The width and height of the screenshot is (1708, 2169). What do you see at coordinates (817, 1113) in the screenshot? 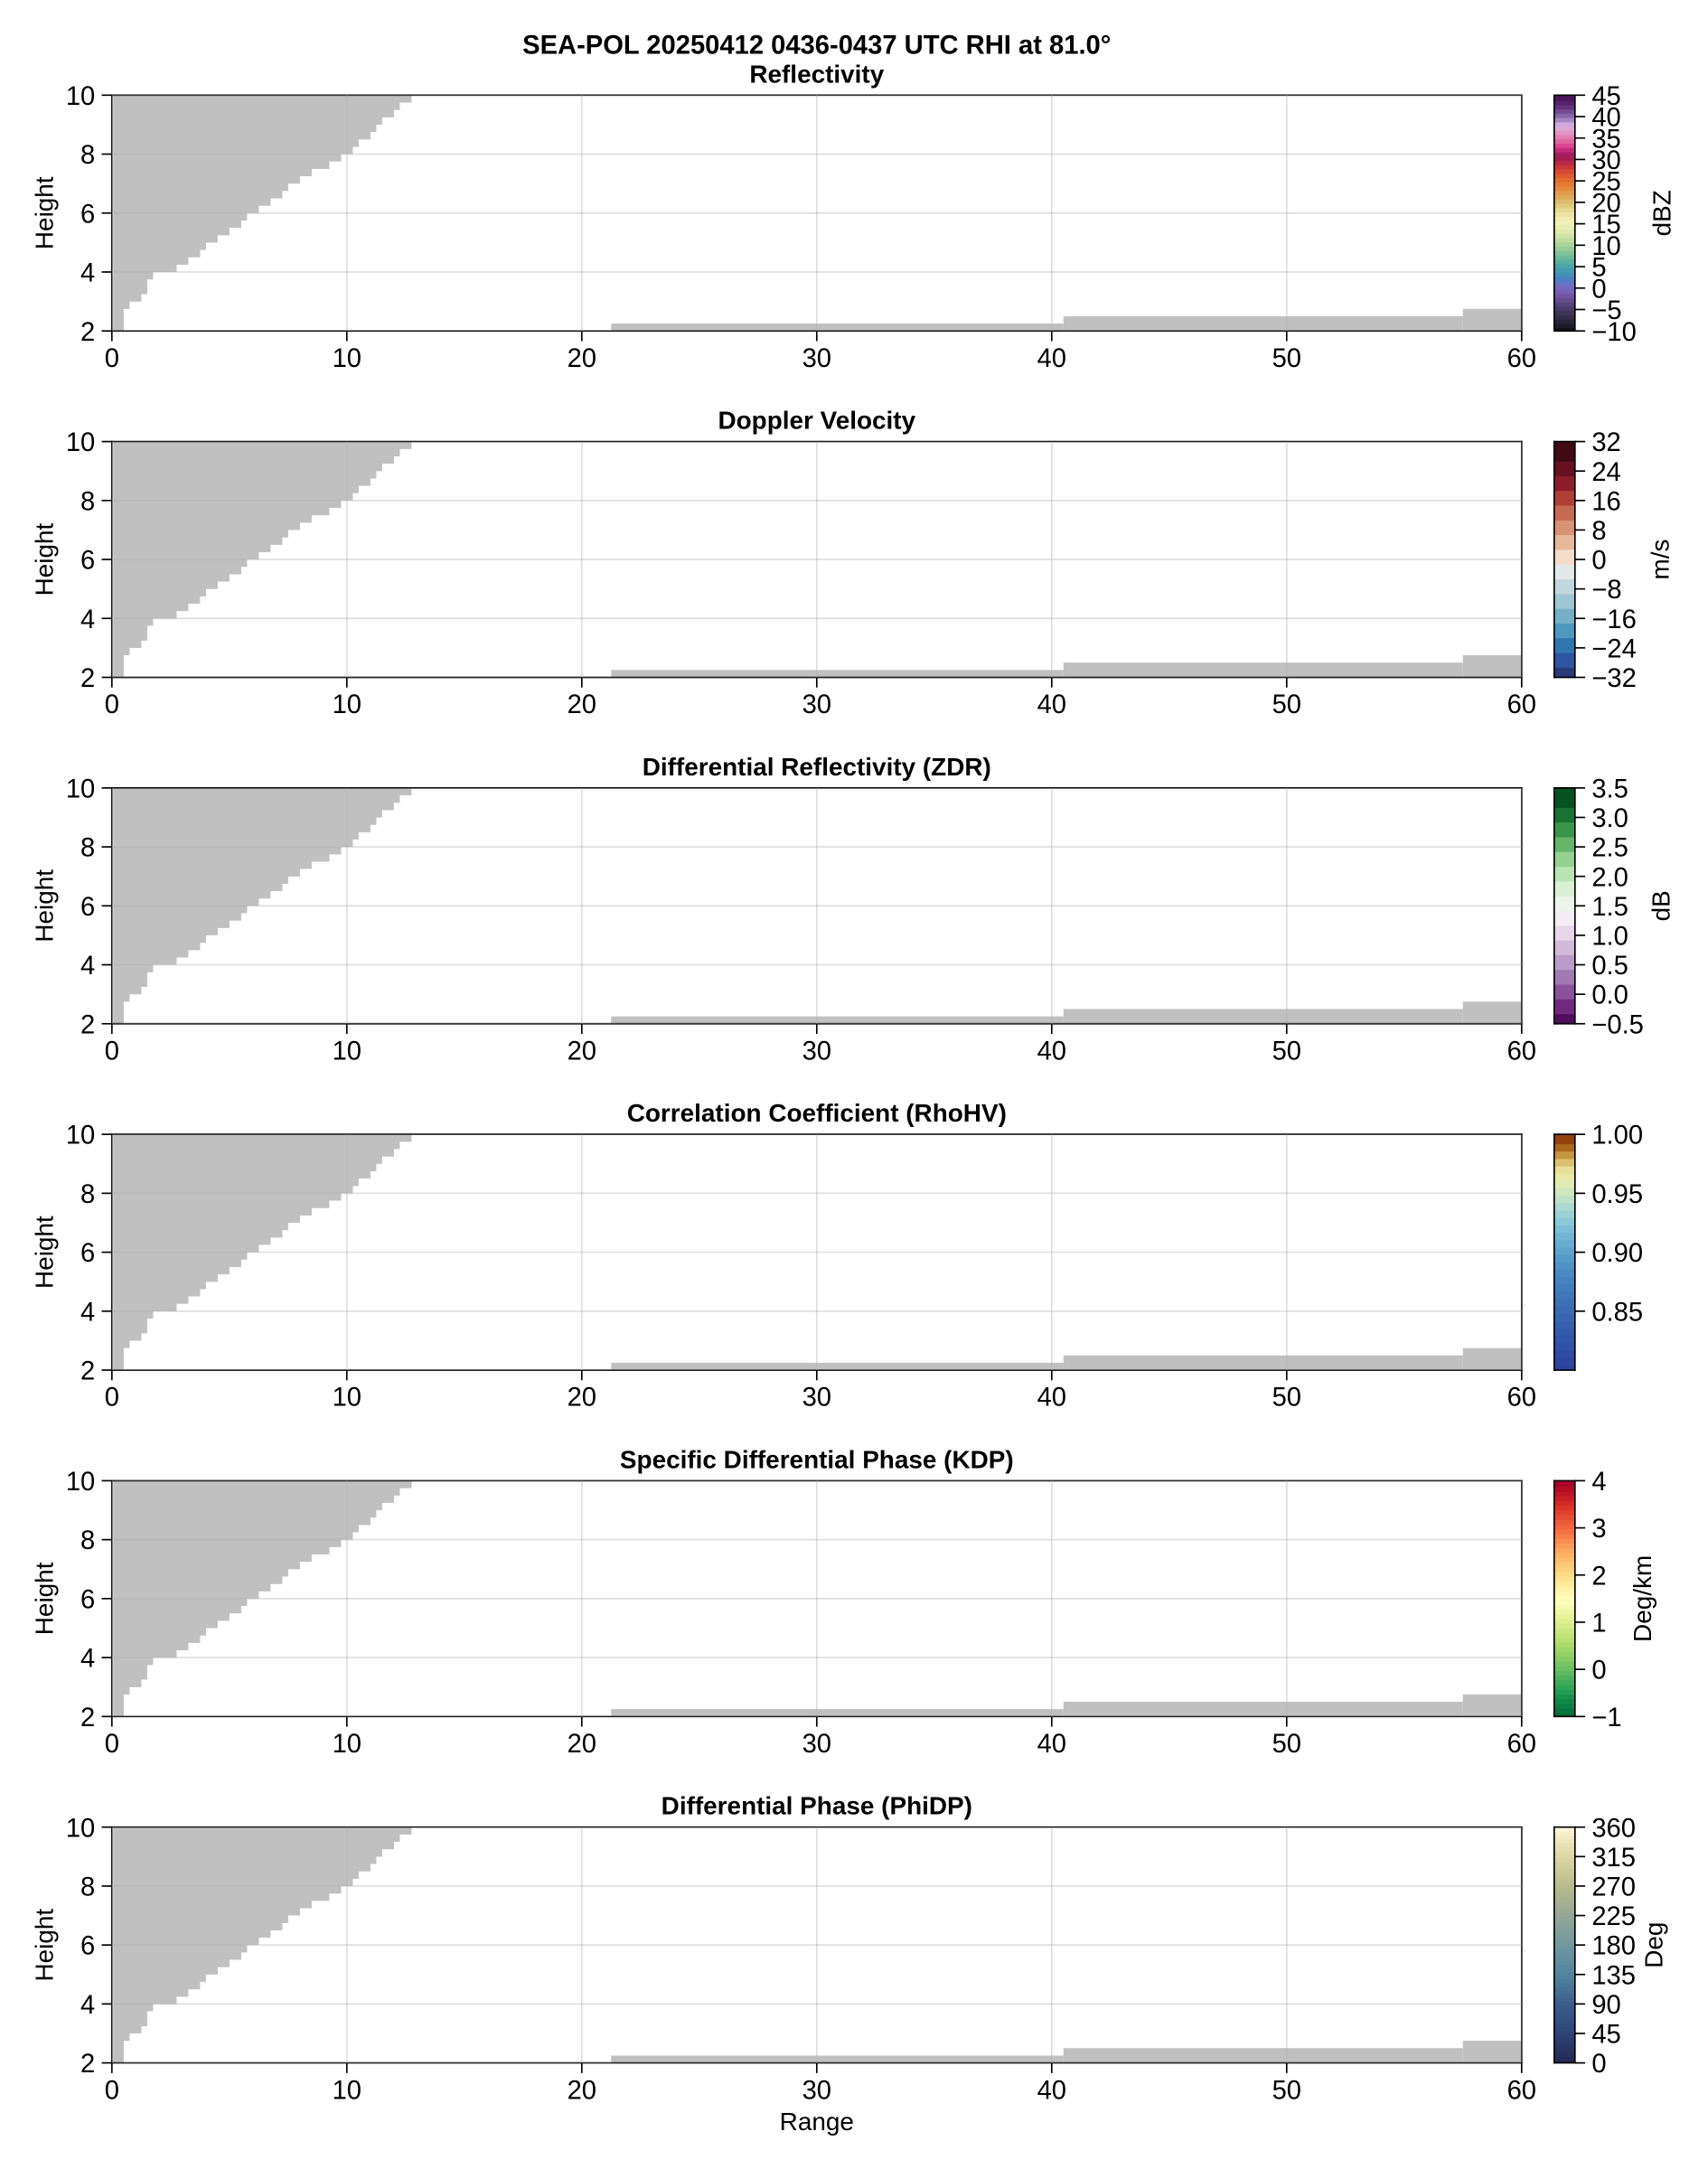
I see `svg-text:Correlation Coefficient (RhoHV: Correlation Coefficient (RhoHV)` at bounding box center [817, 1113].